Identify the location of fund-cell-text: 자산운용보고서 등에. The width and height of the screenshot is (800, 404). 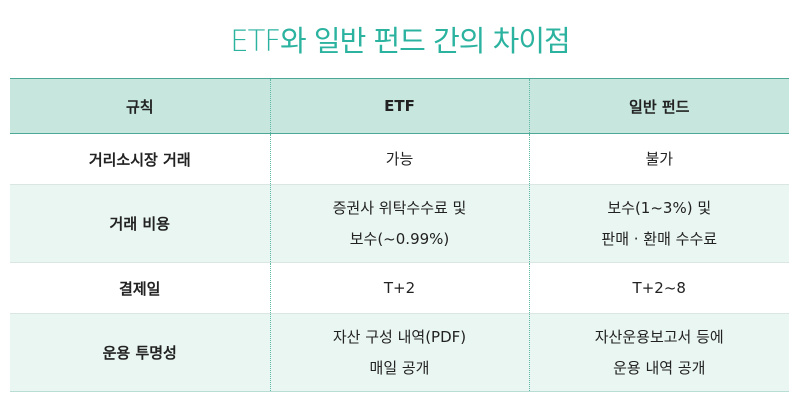
(659, 336).